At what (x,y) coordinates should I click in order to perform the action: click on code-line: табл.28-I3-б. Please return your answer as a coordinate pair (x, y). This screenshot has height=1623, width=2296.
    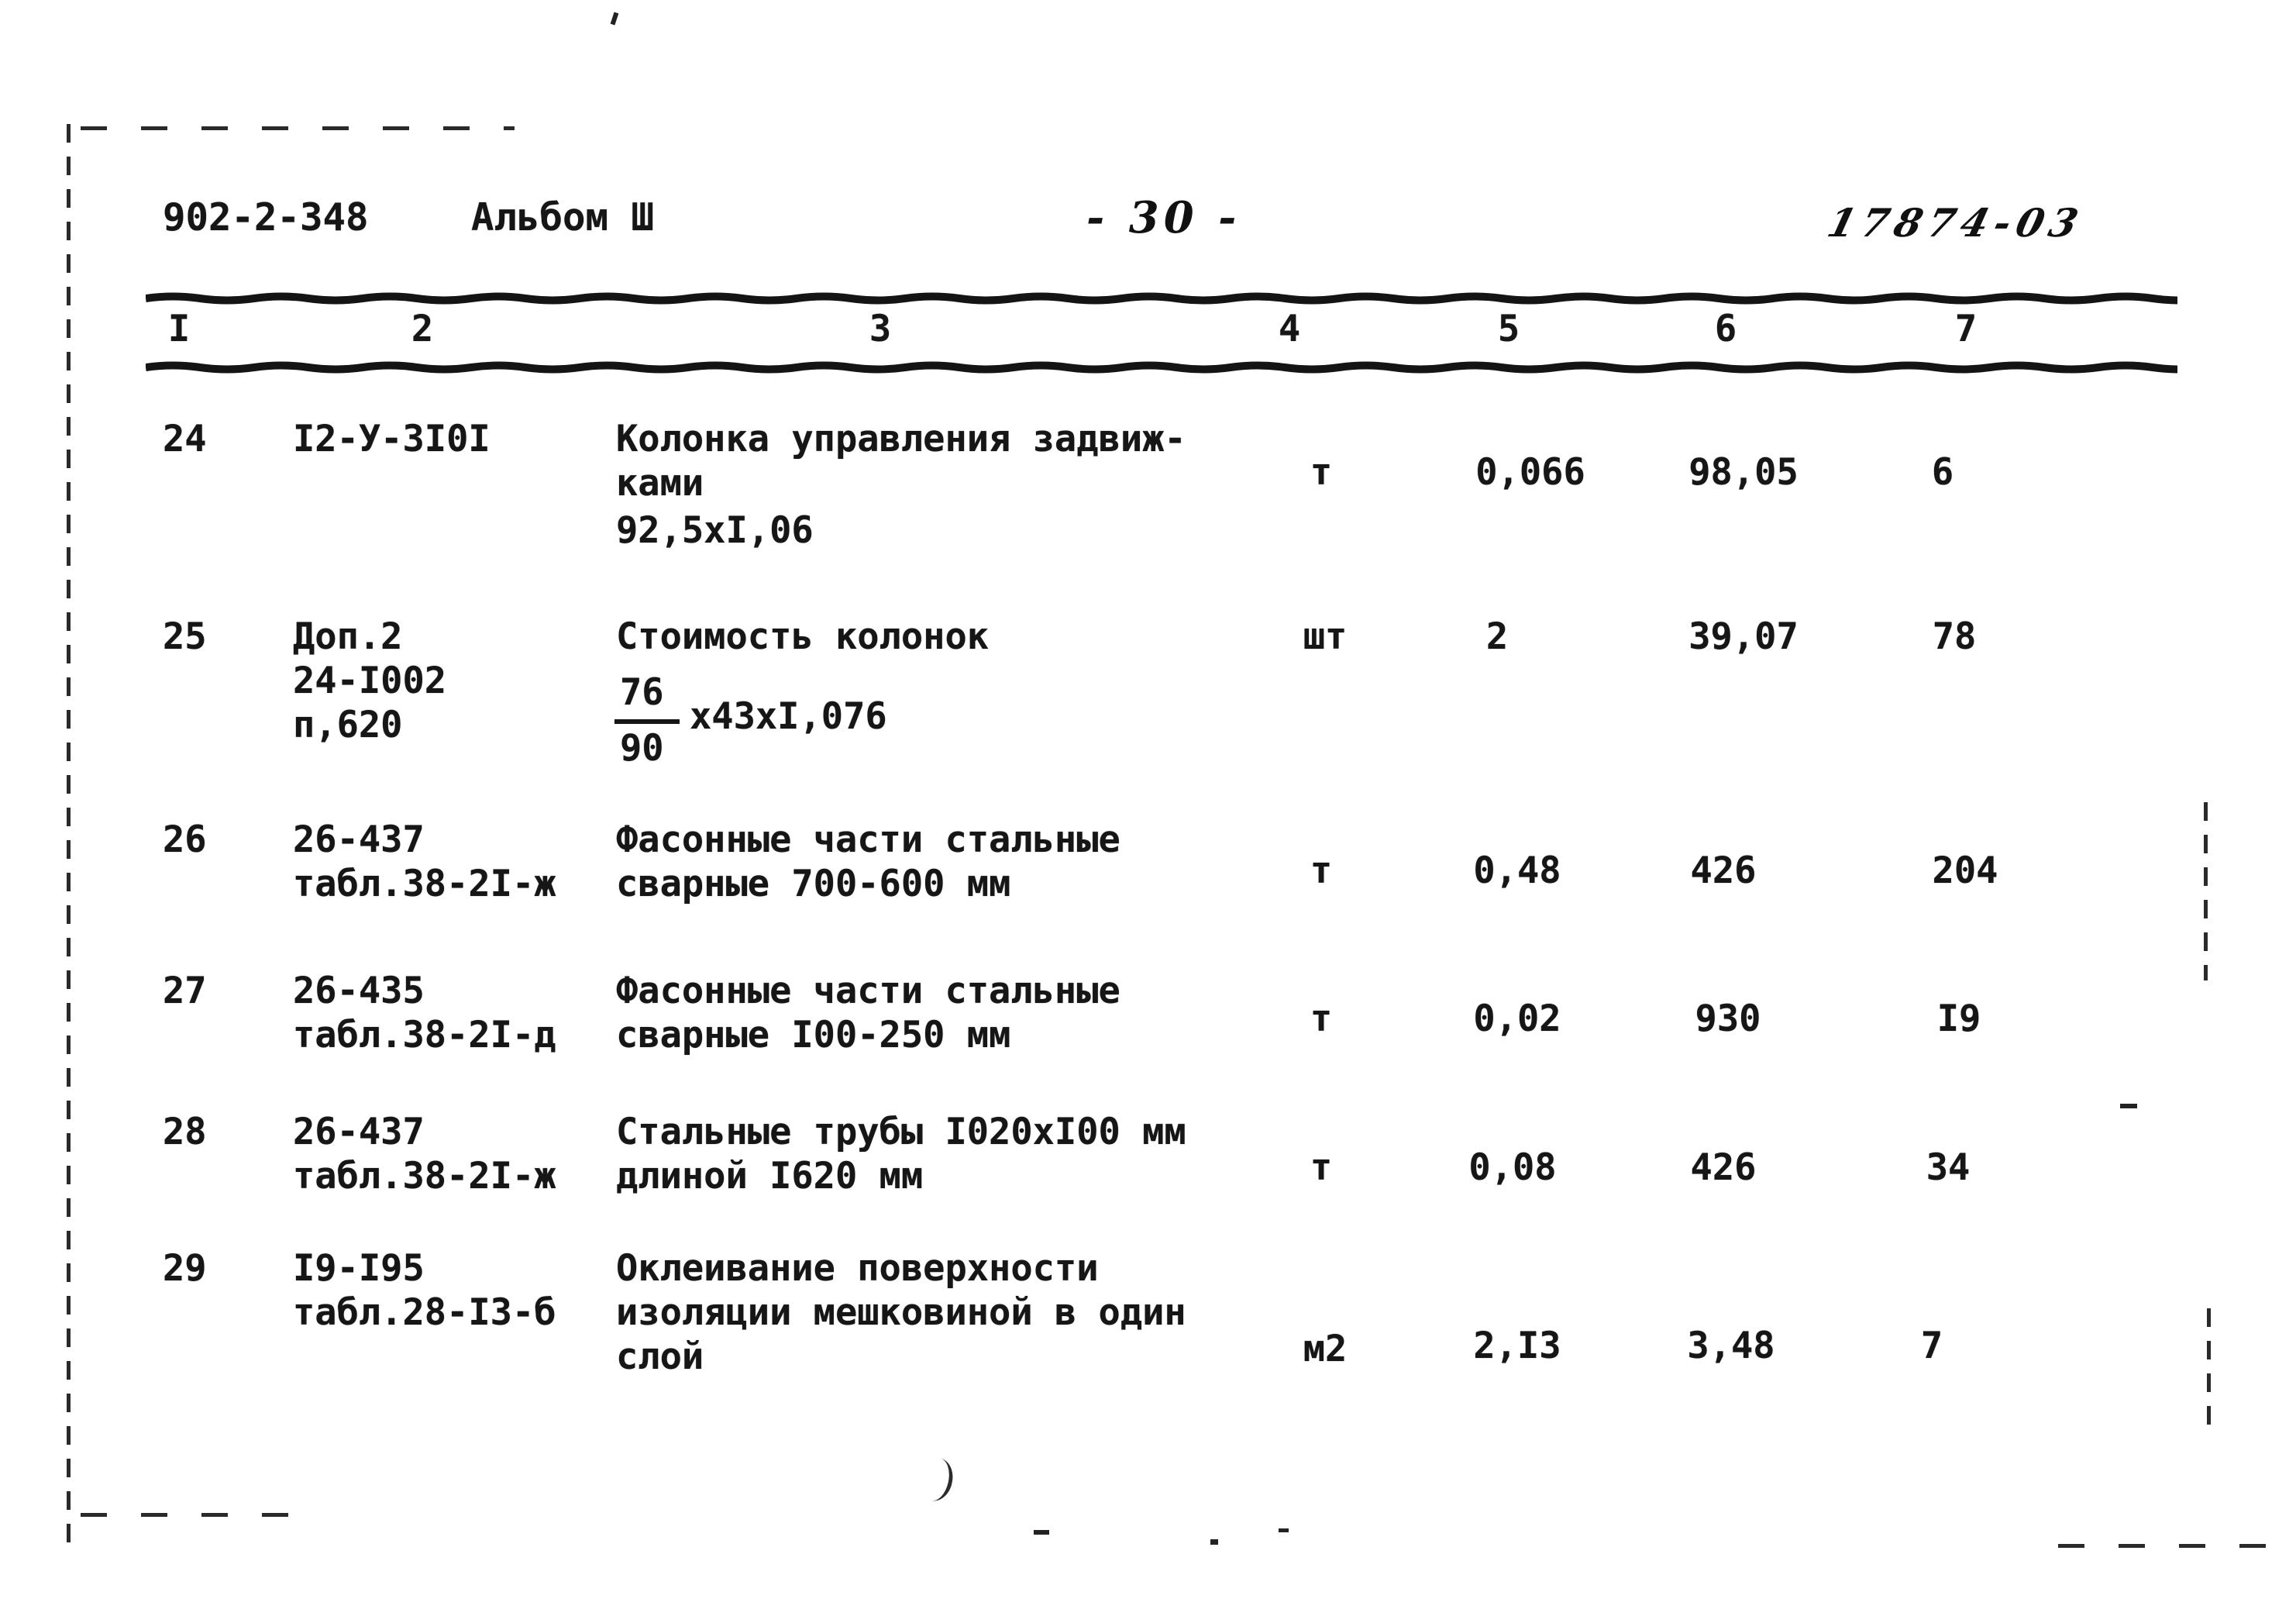
    Looking at the image, I should click on (425, 1312).